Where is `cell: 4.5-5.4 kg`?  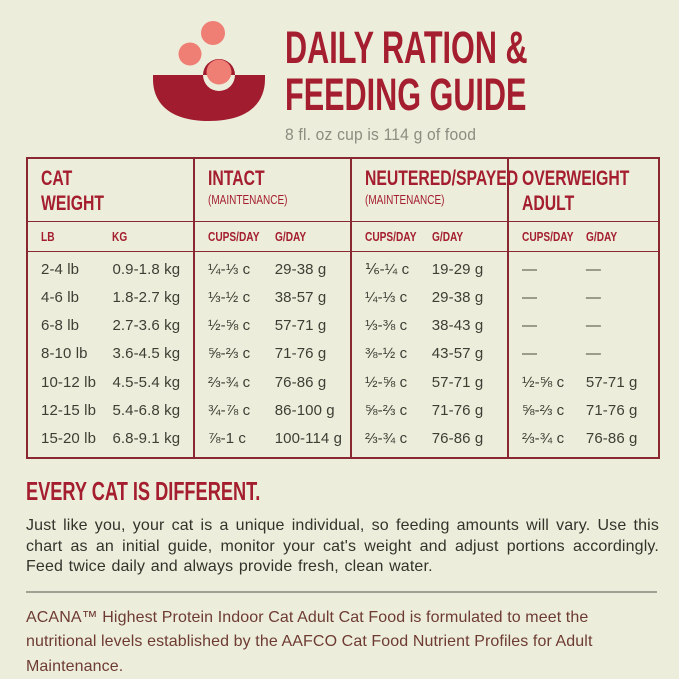
cell: 4.5-5.4 kg is located at coordinates (146, 382).